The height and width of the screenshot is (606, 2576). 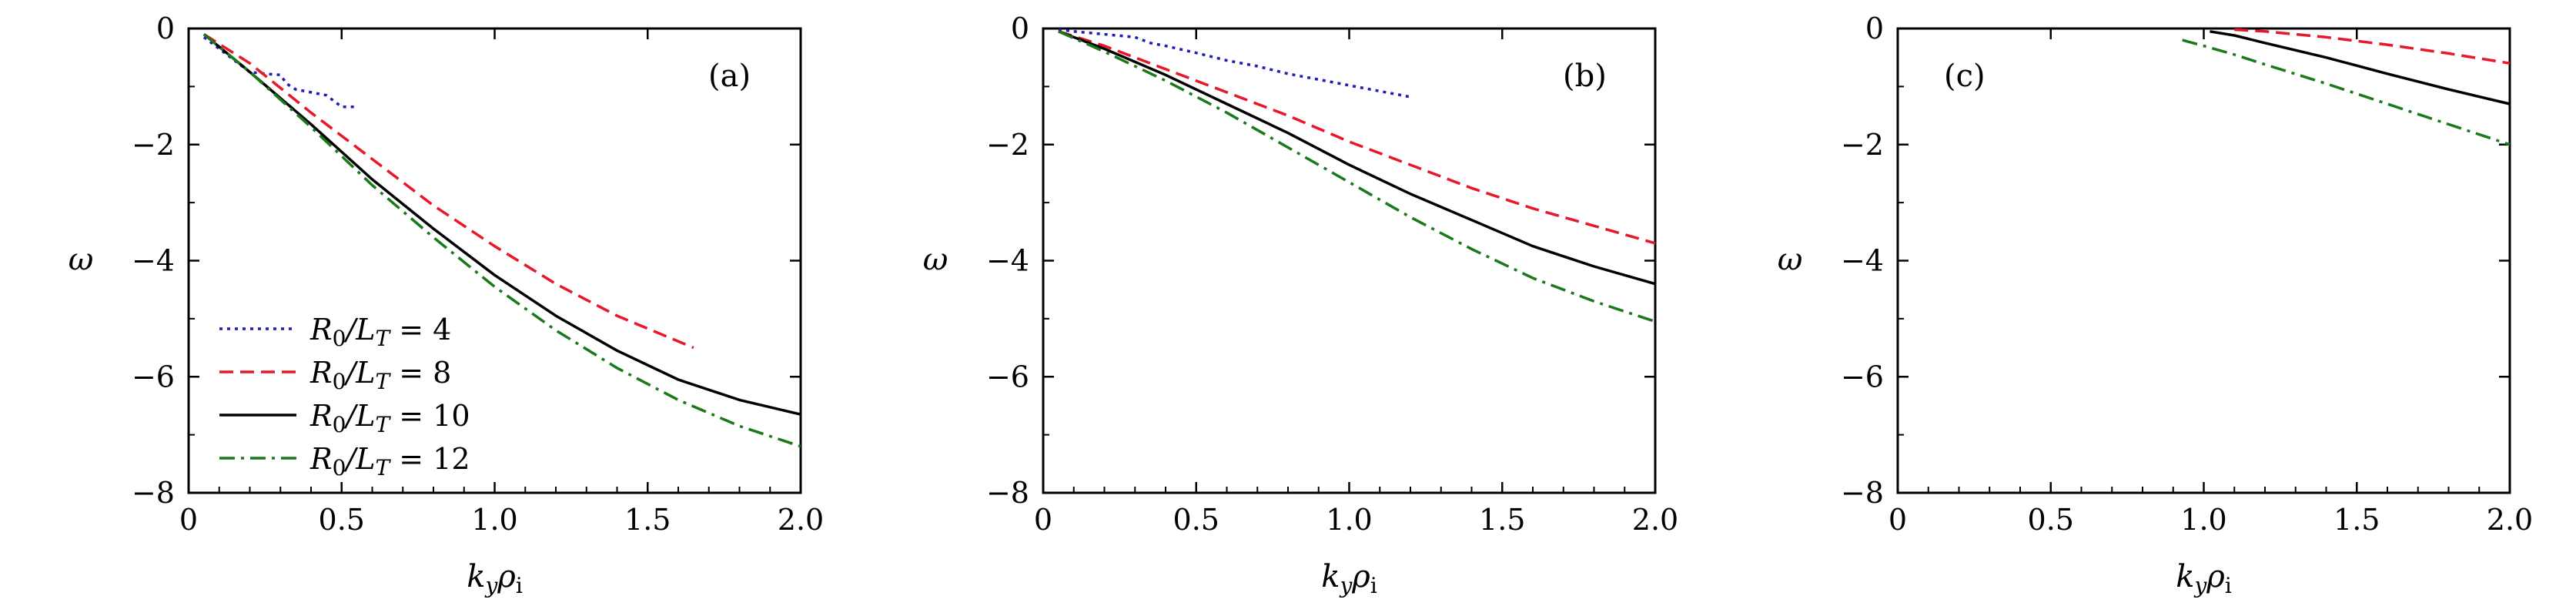 What do you see at coordinates (380, 332) in the screenshot?
I see `legend-entry: R0/LT = 4` at bounding box center [380, 332].